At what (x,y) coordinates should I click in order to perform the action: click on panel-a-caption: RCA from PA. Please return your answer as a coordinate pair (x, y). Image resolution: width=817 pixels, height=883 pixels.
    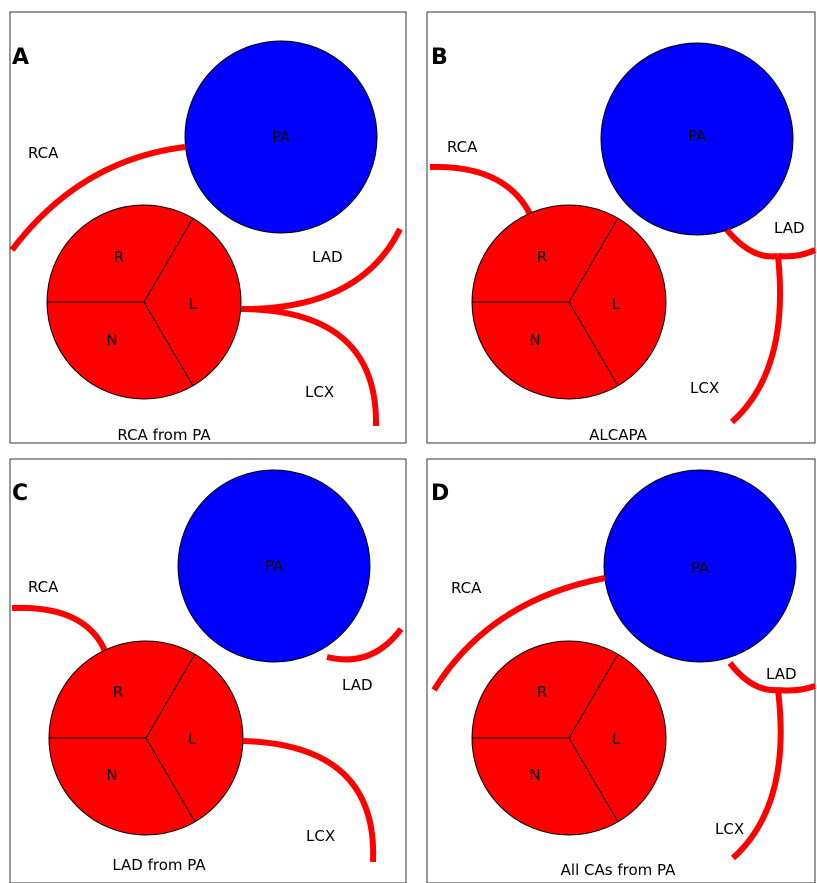
    Looking at the image, I should click on (164, 435).